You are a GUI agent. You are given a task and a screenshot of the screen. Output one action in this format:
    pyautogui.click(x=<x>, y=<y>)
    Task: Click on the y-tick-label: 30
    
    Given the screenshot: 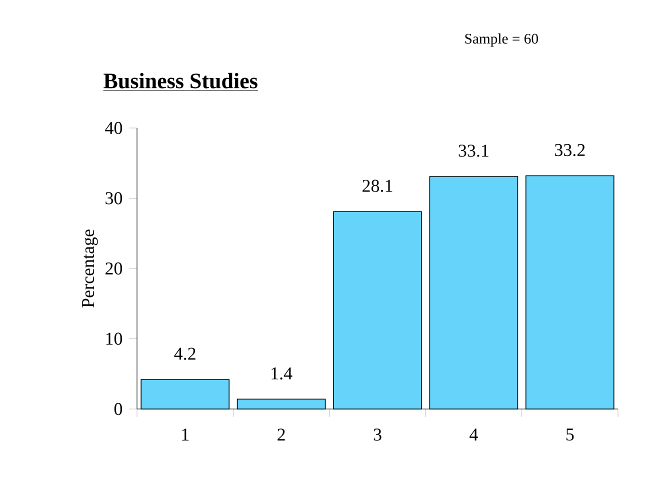 What is the action you would take?
    pyautogui.click(x=114, y=198)
    